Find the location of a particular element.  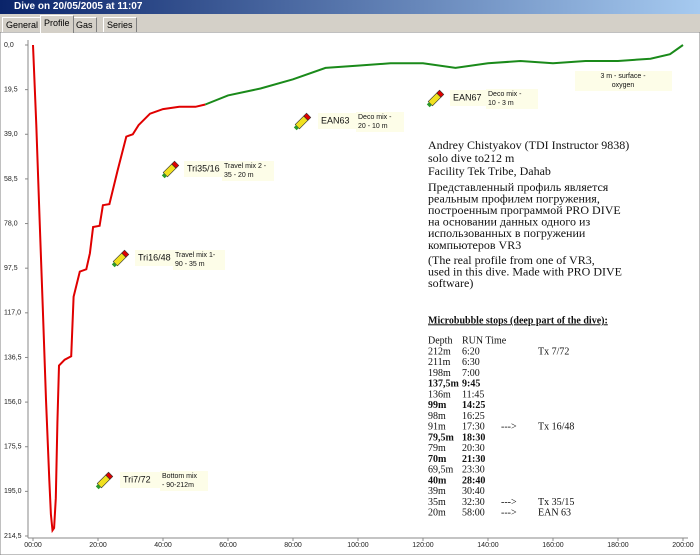

stop-time: 14:25 is located at coordinates (473, 405).